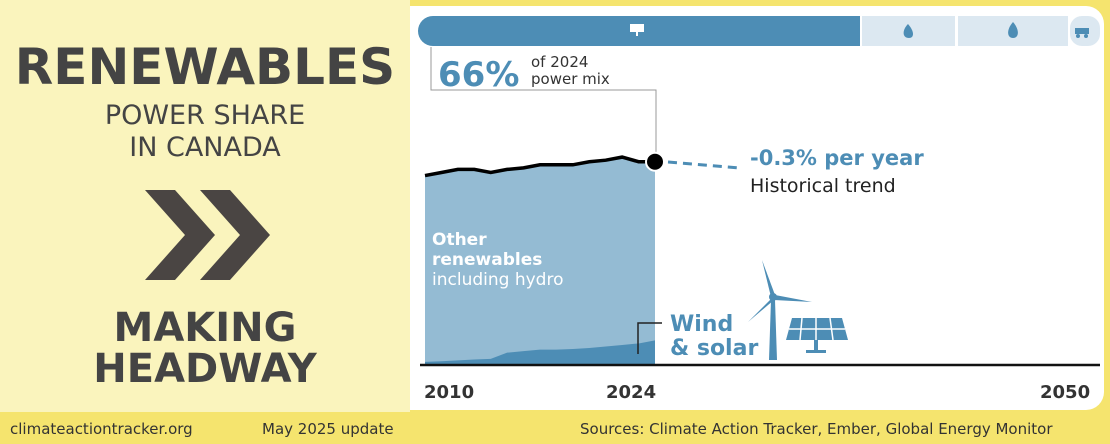 The image size is (1110, 444). I want to click on label-ws-1: Wind, so click(701, 324).